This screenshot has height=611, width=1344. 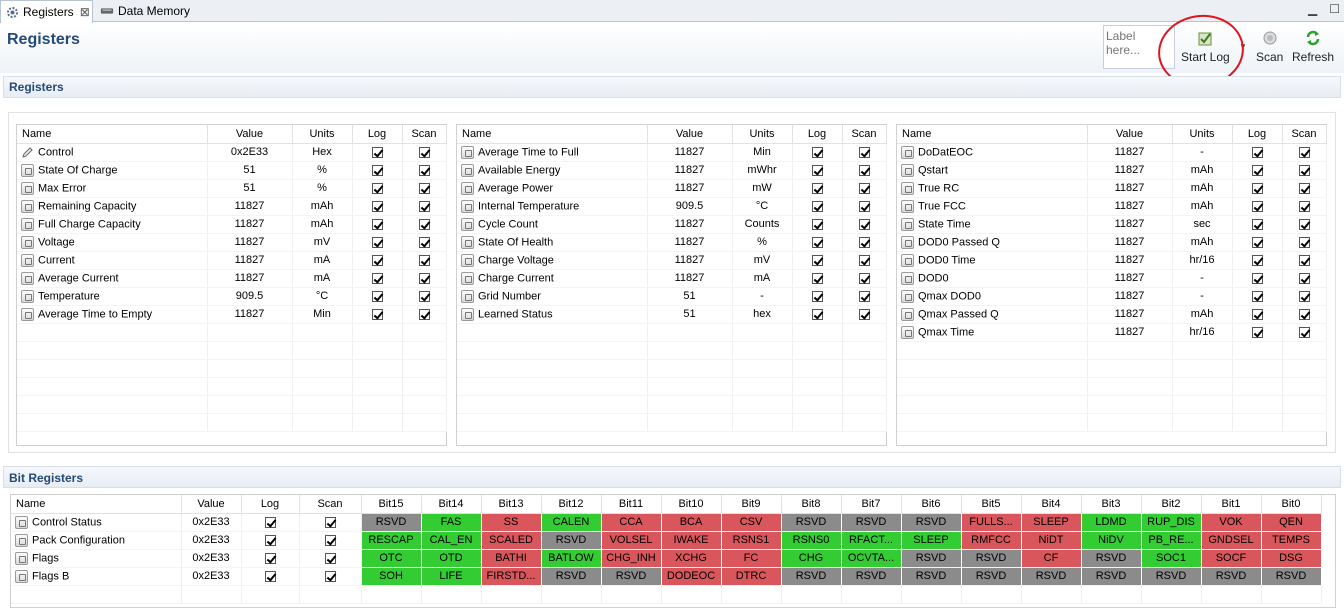 I want to click on column-header-bit: Bit3, so click(x=1111, y=504).